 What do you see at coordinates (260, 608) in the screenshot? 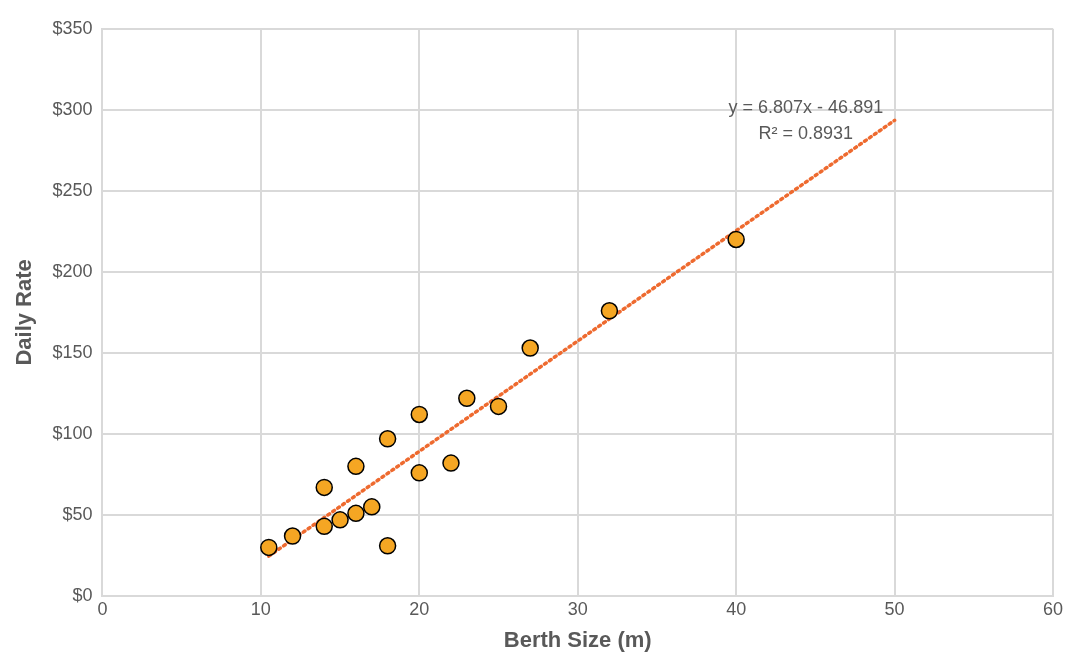
I see `x-tick-label: 10` at bounding box center [260, 608].